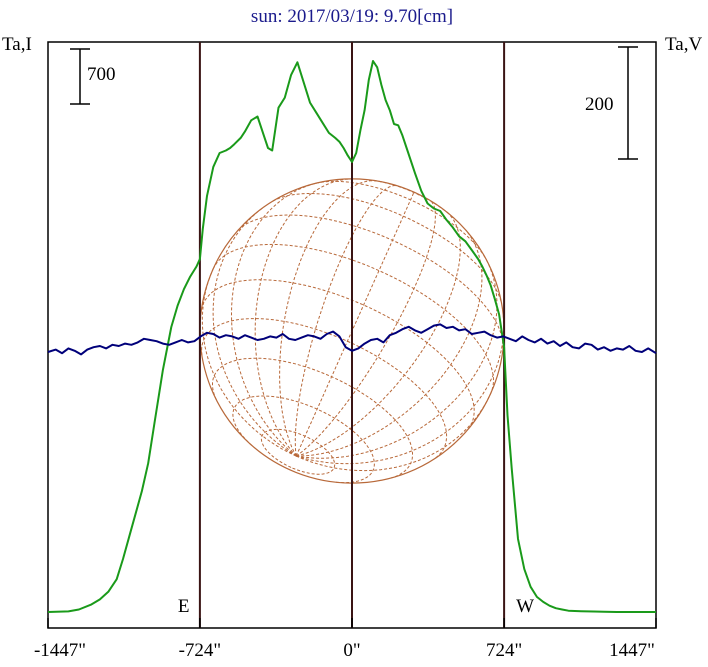 The height and width of the screenshot is (667, 708). What do you see at coordinates (101, 74) in the screenshot?
I see `left-scale-label: 700` at bounding box center [101, 74].